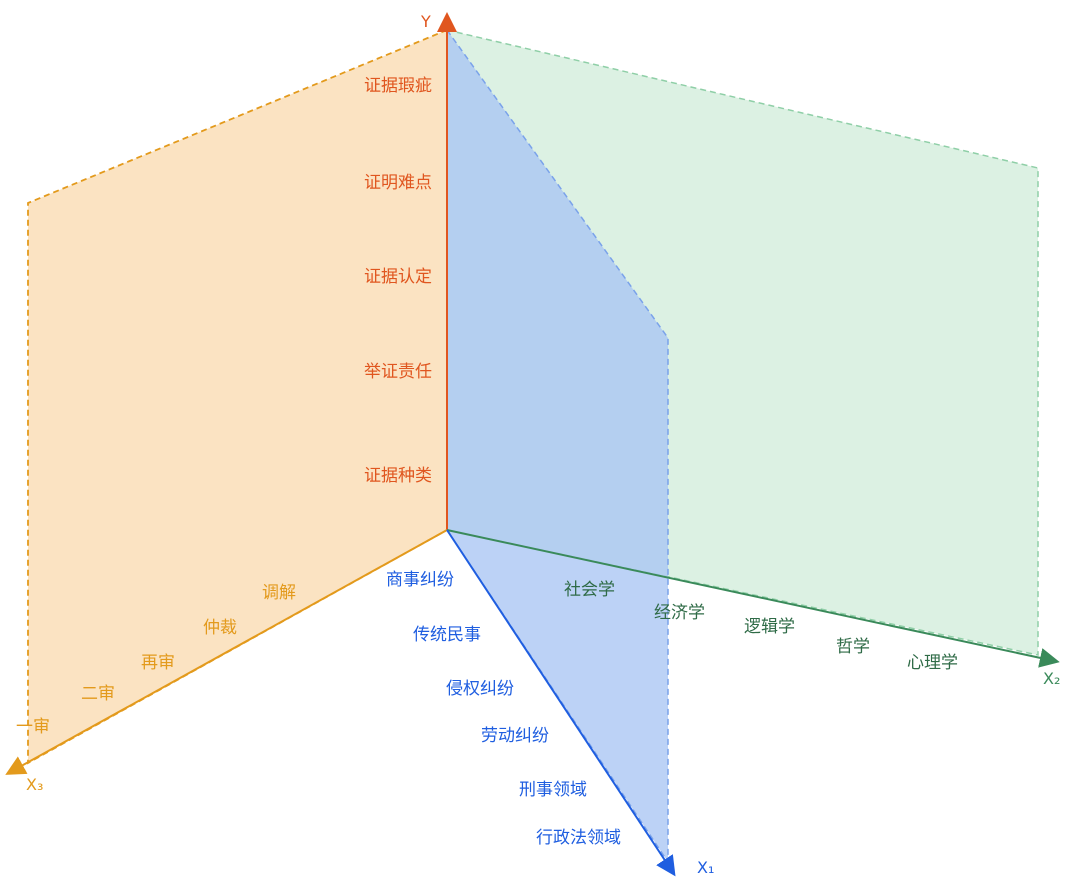 Image resolution: width=1080 pixels, height=892 pixels. What do you see at coordinates (220, 628) in the screenshot?
I see `x3-item-label: 仲裁` at bounding box center [220, 628].